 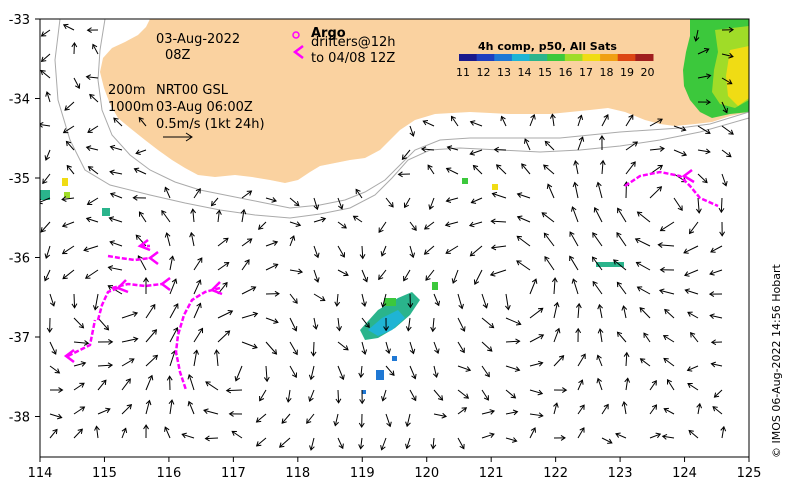 What do you see at coordinates (484, 72) in the screenshot?
I see `colorbar-tick-label: 12` at bounding box center [484, 72].